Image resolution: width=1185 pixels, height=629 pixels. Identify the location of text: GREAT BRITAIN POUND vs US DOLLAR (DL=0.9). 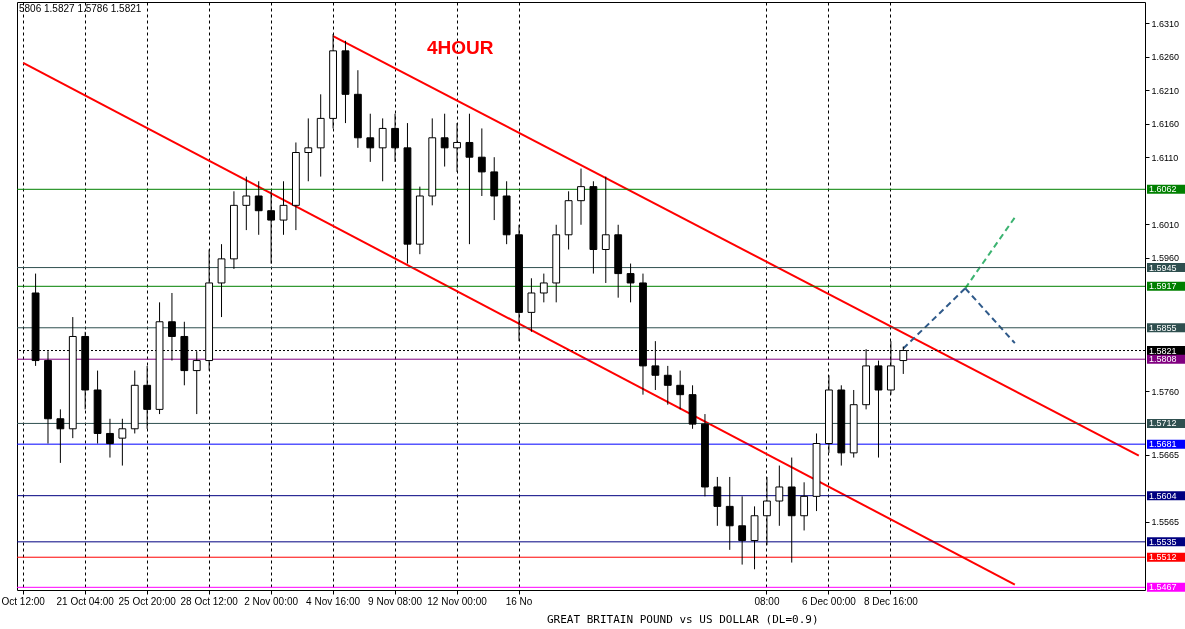
(683, 619).